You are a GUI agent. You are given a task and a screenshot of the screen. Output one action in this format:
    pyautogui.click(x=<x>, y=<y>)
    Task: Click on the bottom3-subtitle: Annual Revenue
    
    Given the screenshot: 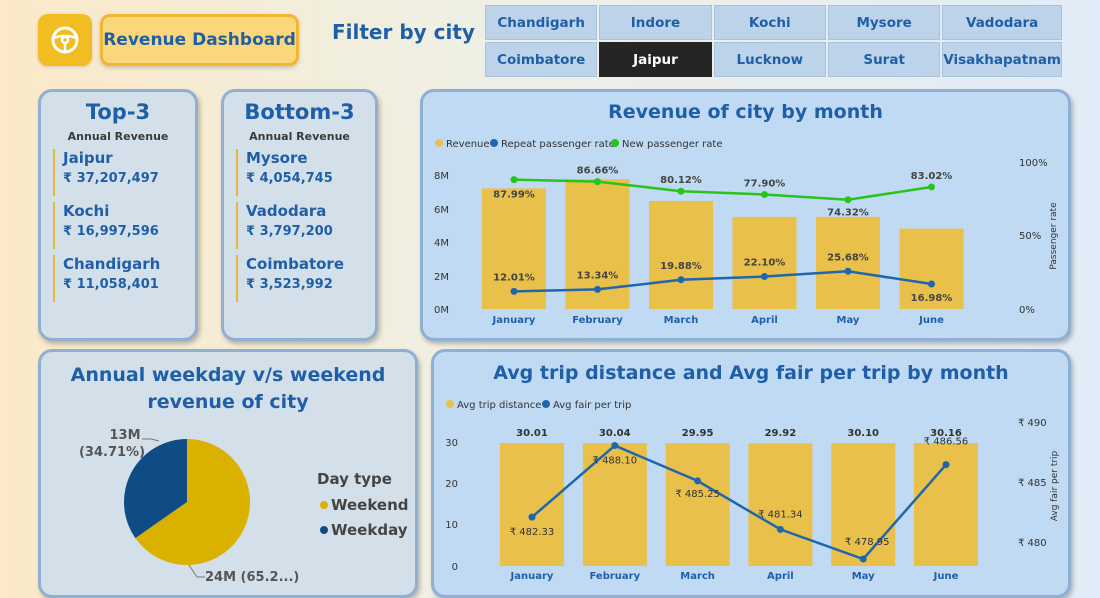 What is the action you would take?
    pyautogui.click(x=299, y=136)
    